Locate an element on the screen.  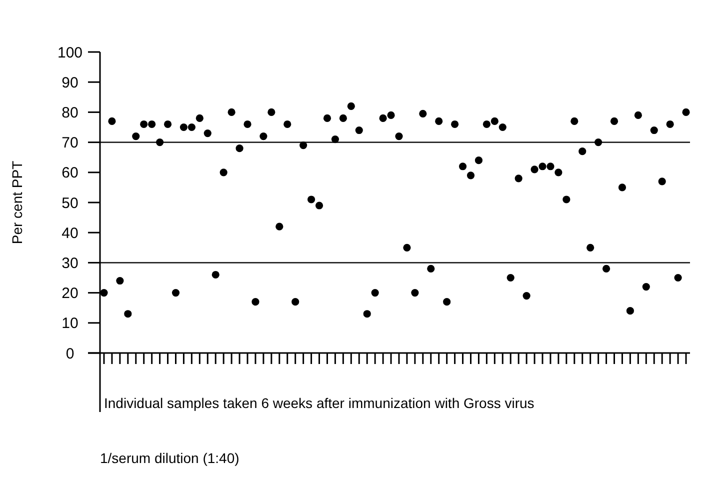
y-tick-label: 30 is located at coordinates (70, 263).